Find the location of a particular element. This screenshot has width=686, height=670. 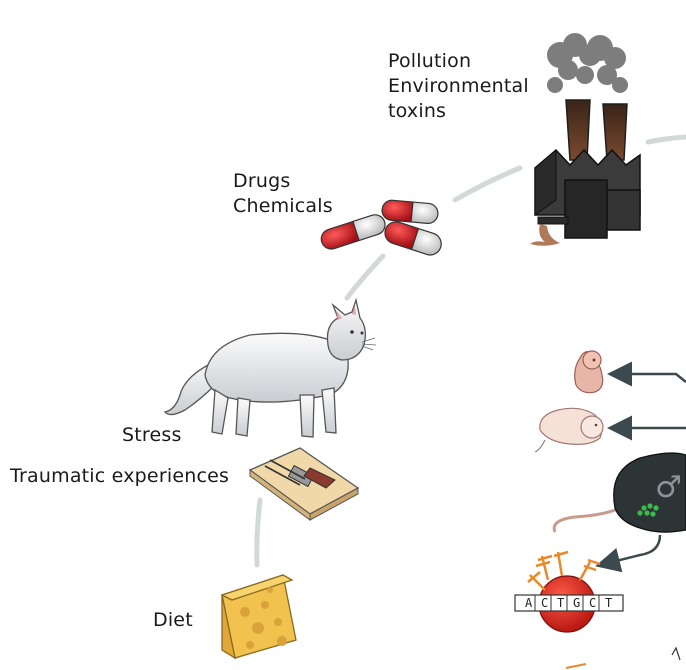

male-mouse-icon is located at coordinates (619, 492).